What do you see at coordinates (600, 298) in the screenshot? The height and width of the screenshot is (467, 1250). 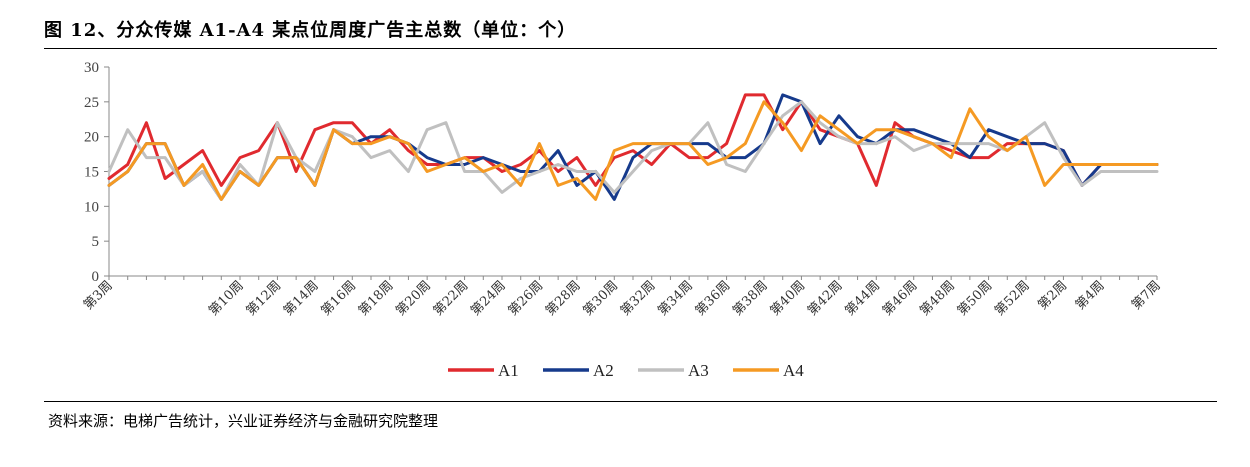 I see `x-tick-label: 第30周` at bounding box center [600, 298].